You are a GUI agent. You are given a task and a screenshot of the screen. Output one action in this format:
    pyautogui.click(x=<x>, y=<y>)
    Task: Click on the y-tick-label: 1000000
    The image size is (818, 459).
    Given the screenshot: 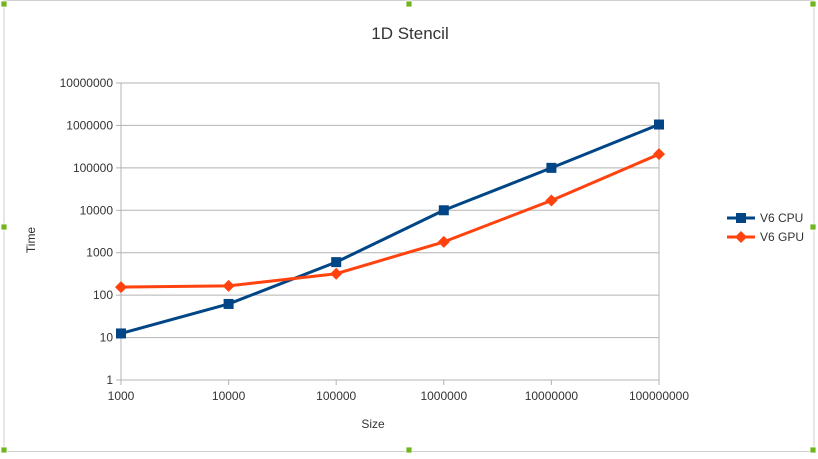 What is the action you would take?
    pyautogui.click(x=89, y=125)
    